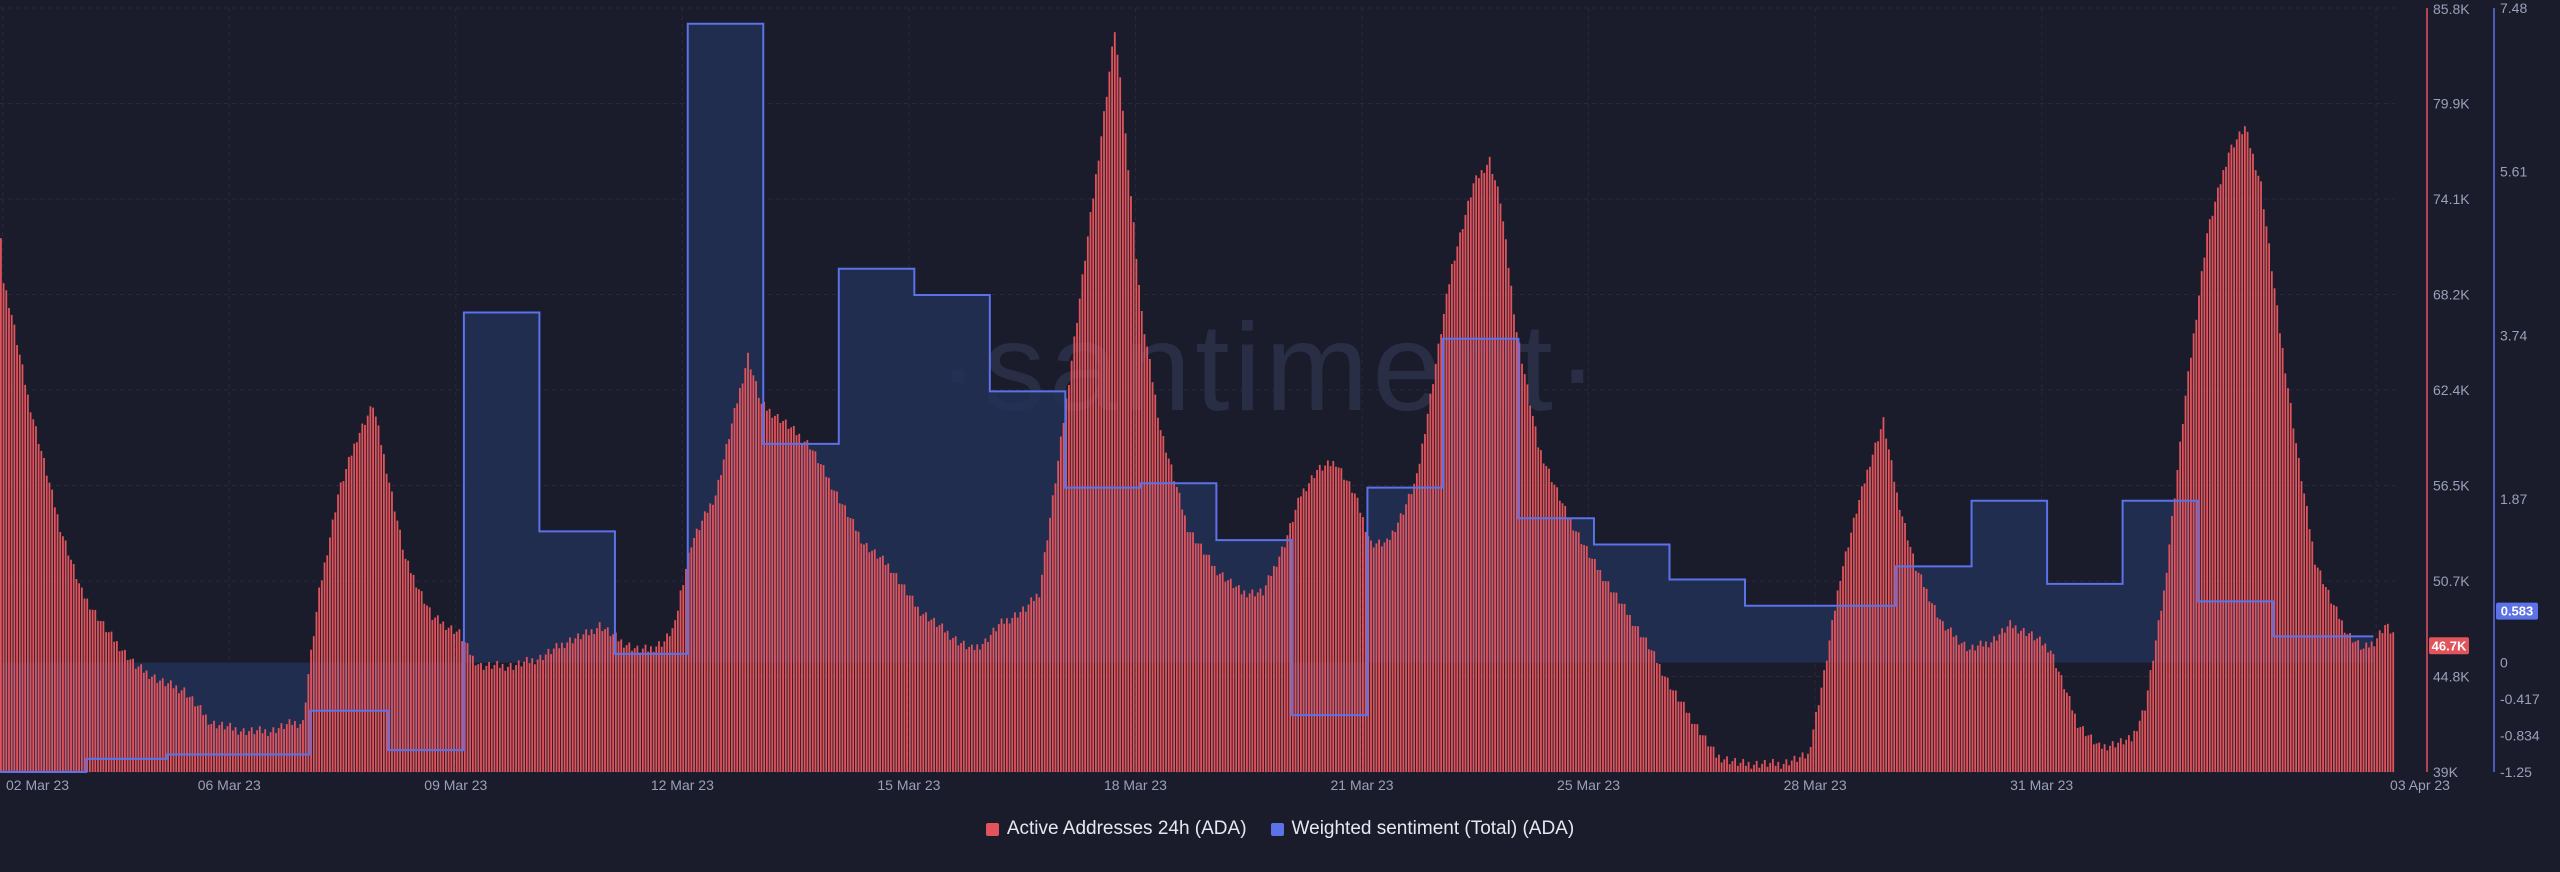 The image size is (2560, 872). What do you see at coordinates (455, 785) in the screenshot?
I see `x-tick-label: 09 Mar 23` at bounding box center [455, 785].